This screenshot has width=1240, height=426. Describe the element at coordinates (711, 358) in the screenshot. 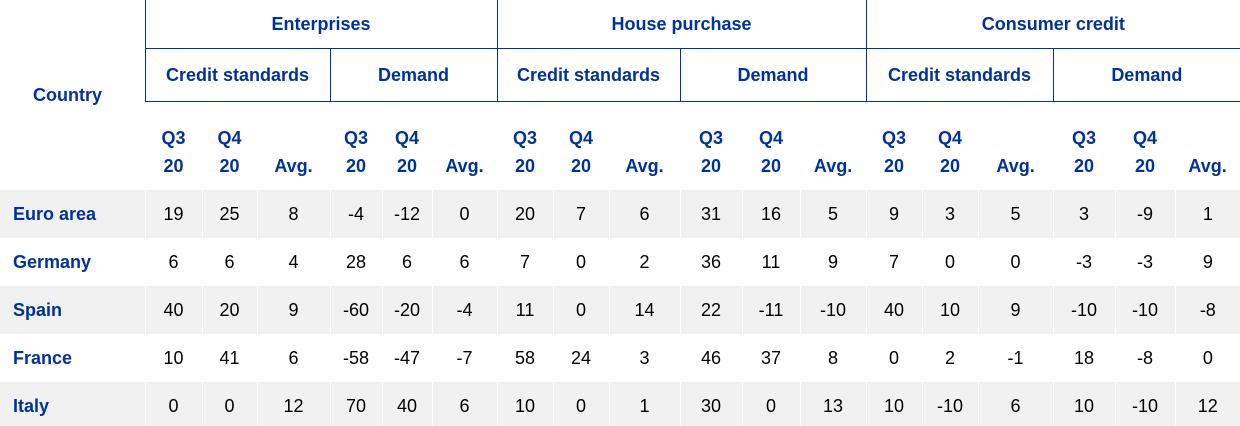

I see `value-cell: 46` at that location.